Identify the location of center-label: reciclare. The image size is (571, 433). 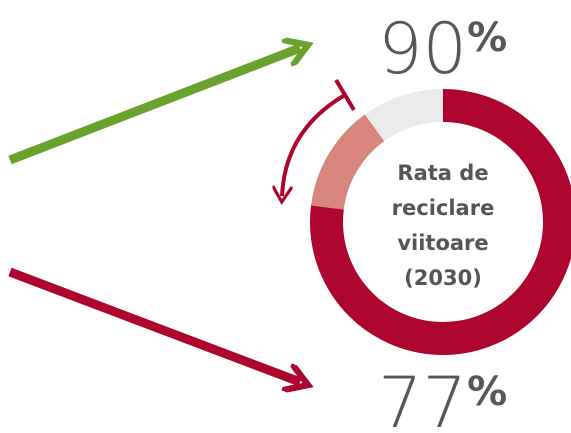
(443, 208).